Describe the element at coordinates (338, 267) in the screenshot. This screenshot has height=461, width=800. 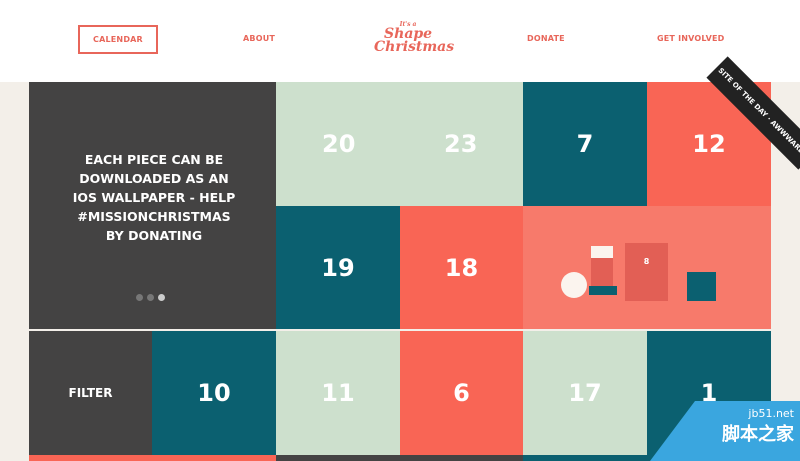
I see `day-tile-19: 19` at that location.